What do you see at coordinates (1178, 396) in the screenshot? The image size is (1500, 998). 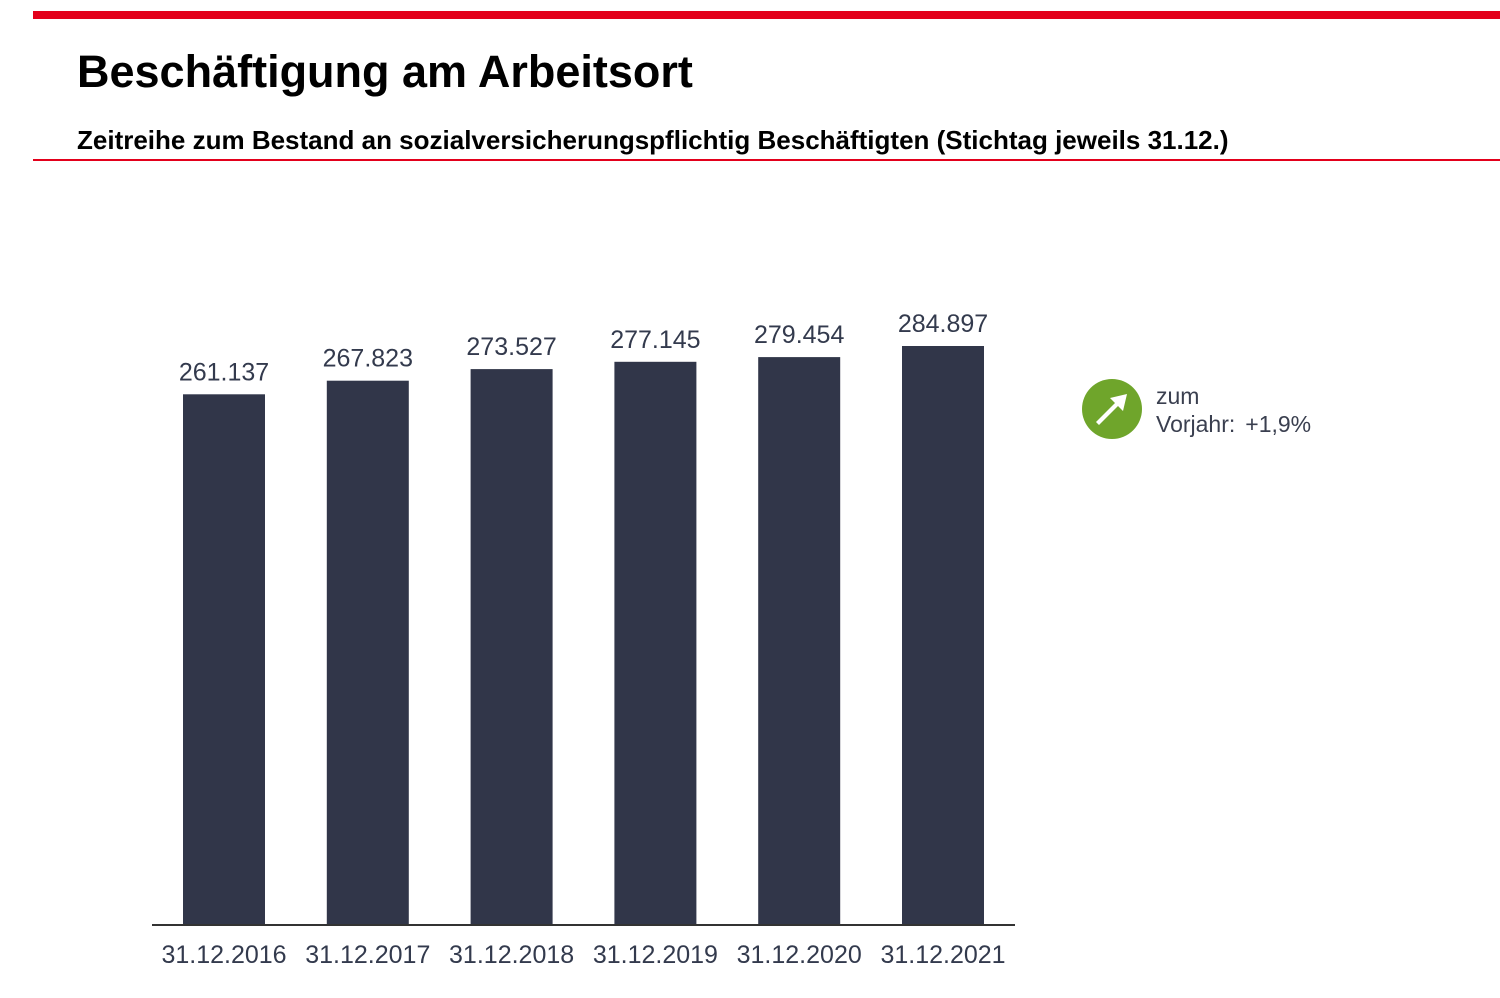 I see `trend-label: zum` at bounding box center [1178, 396].